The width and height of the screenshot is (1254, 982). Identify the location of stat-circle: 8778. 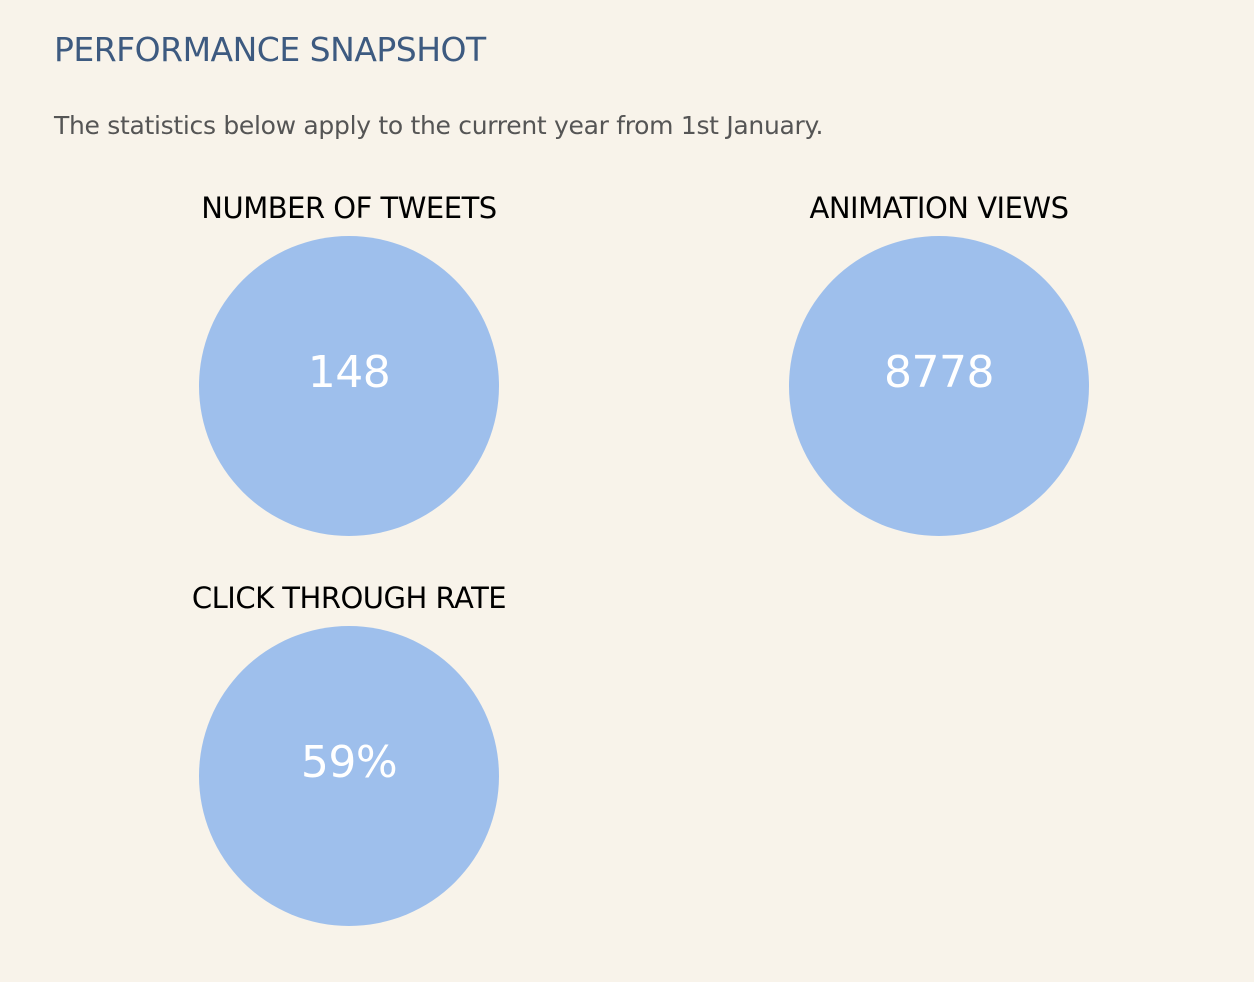
(939, 386).